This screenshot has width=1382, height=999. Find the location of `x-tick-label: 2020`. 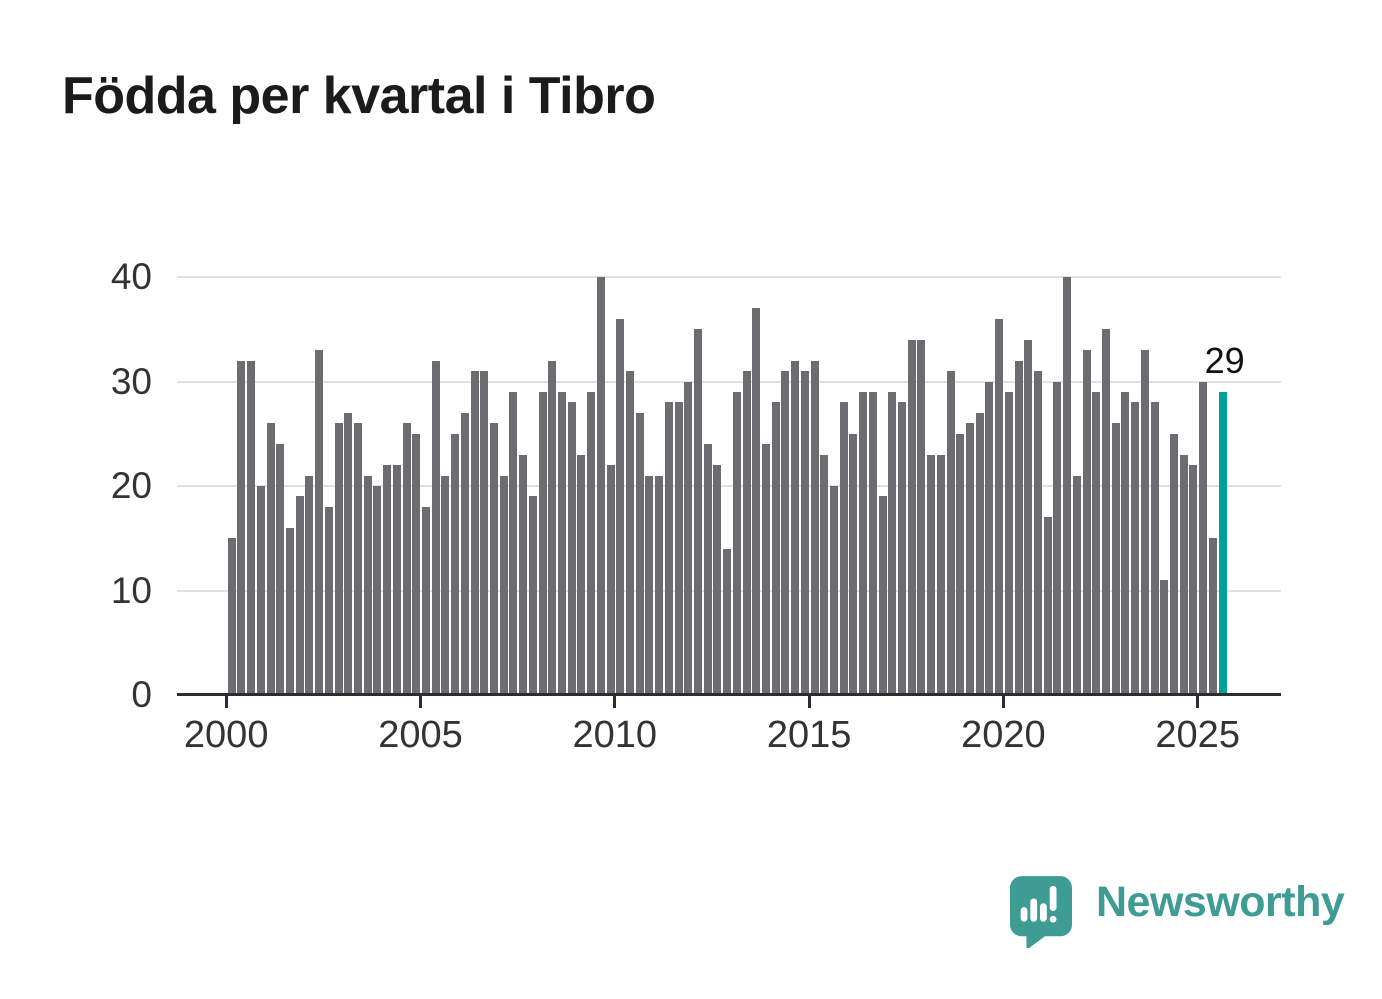

x-tick-label: 2020 is located at coordinates (1003, 735).